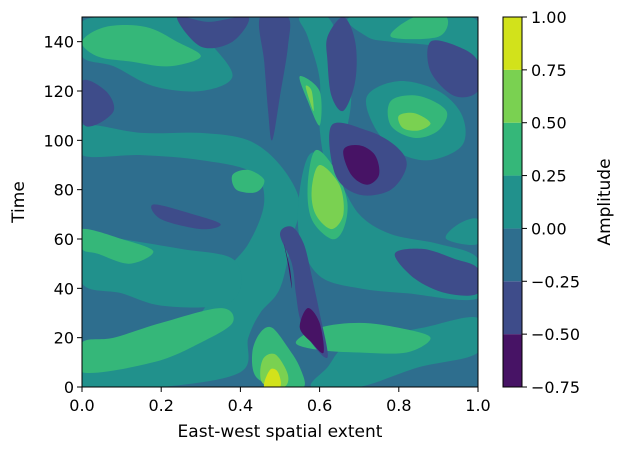  I want to click on colorbar-tick-label: 0.25, so click(549, 176).